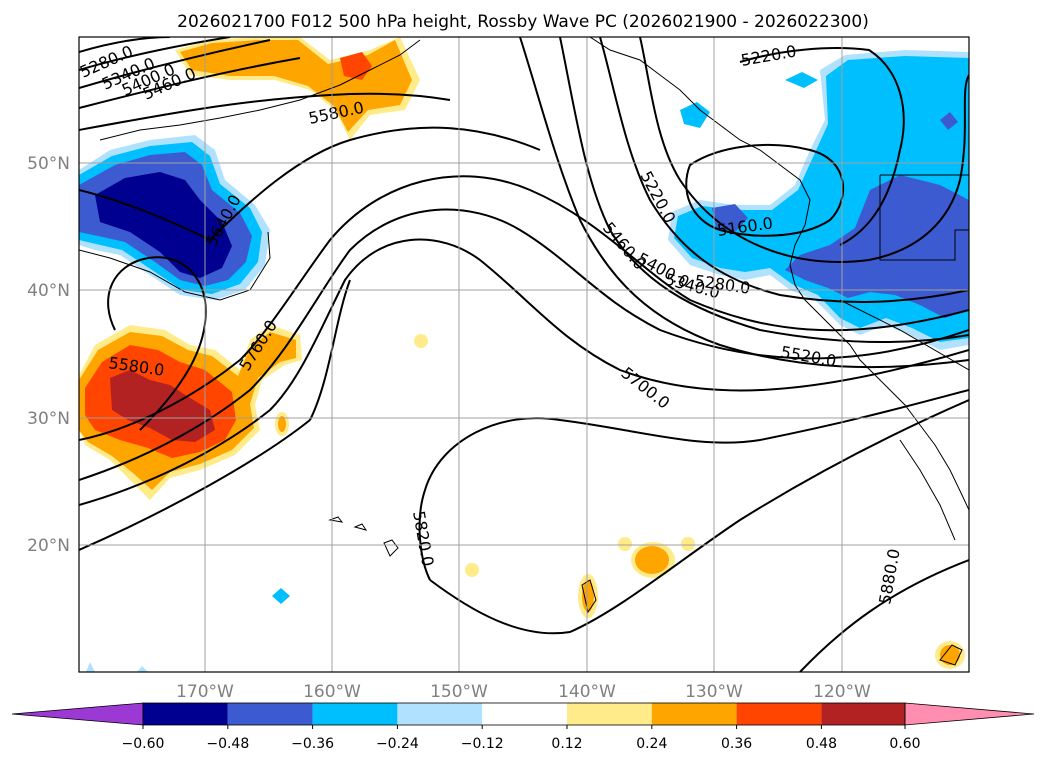  I want to click on colorbar-tick-label: 0.12, so click(566, 744).